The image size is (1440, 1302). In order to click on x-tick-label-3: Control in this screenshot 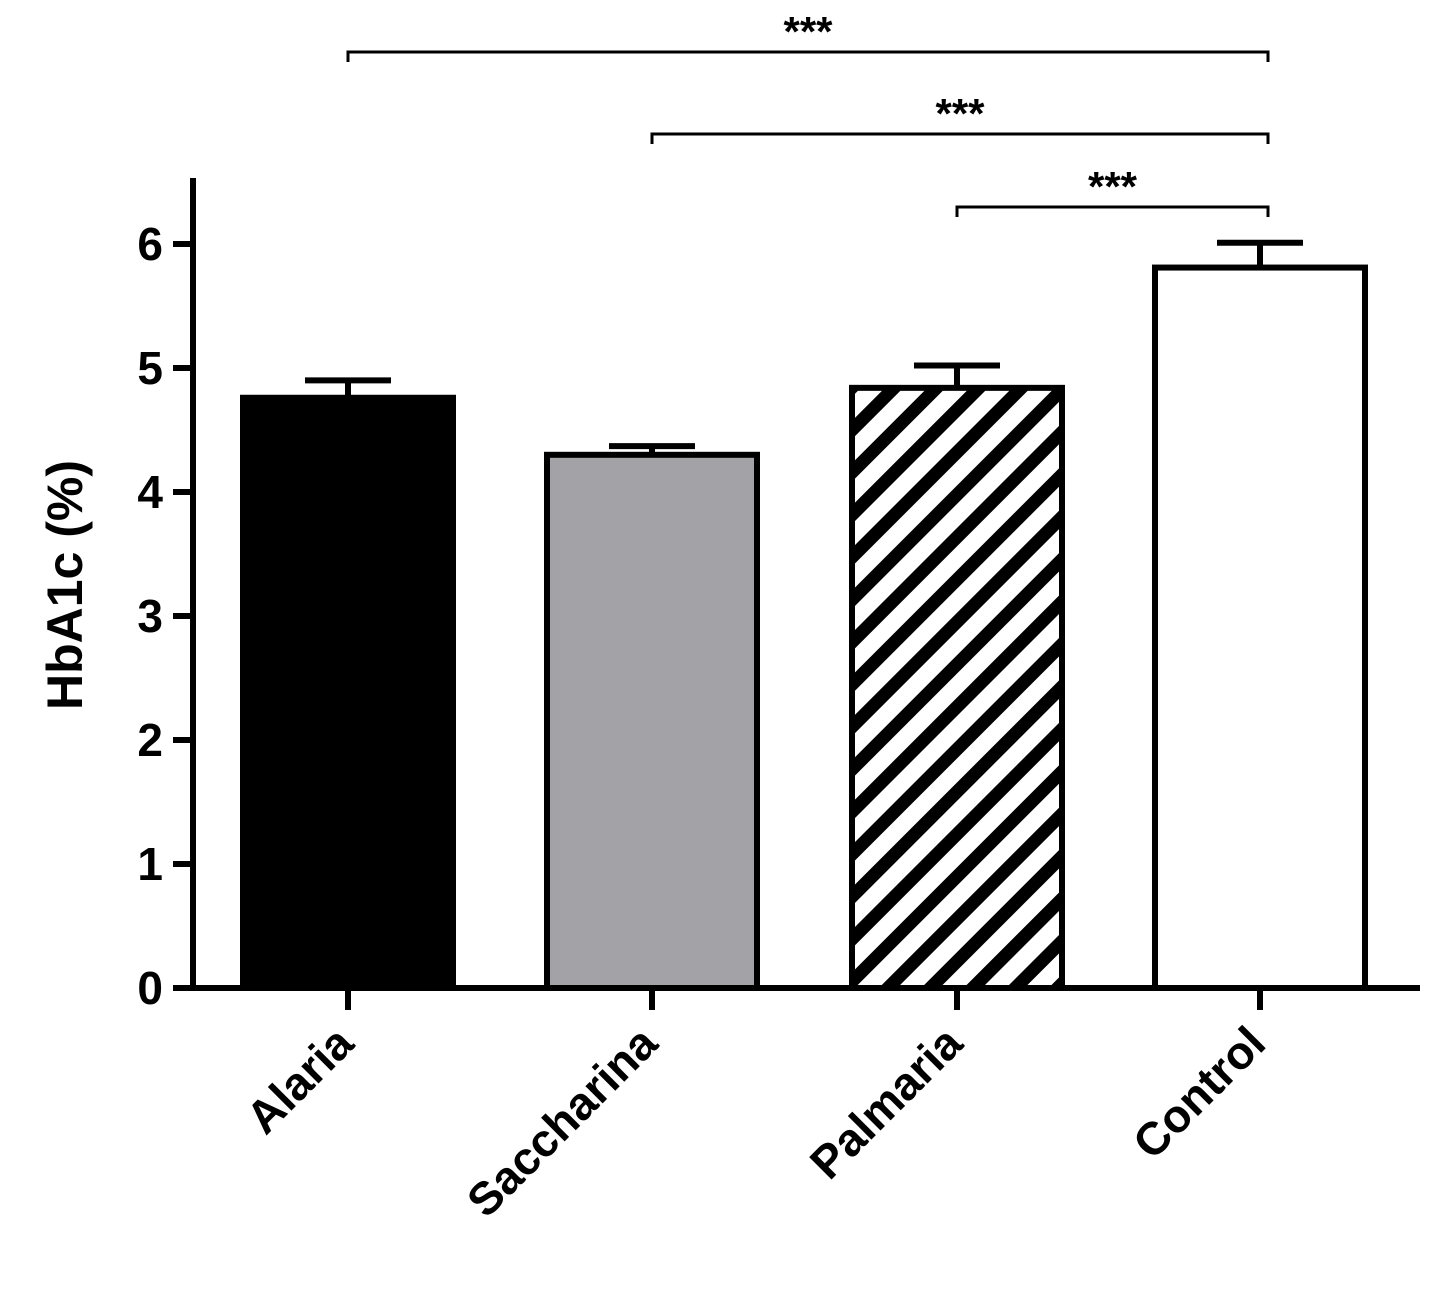, I will do `click(1199, 1092)`.